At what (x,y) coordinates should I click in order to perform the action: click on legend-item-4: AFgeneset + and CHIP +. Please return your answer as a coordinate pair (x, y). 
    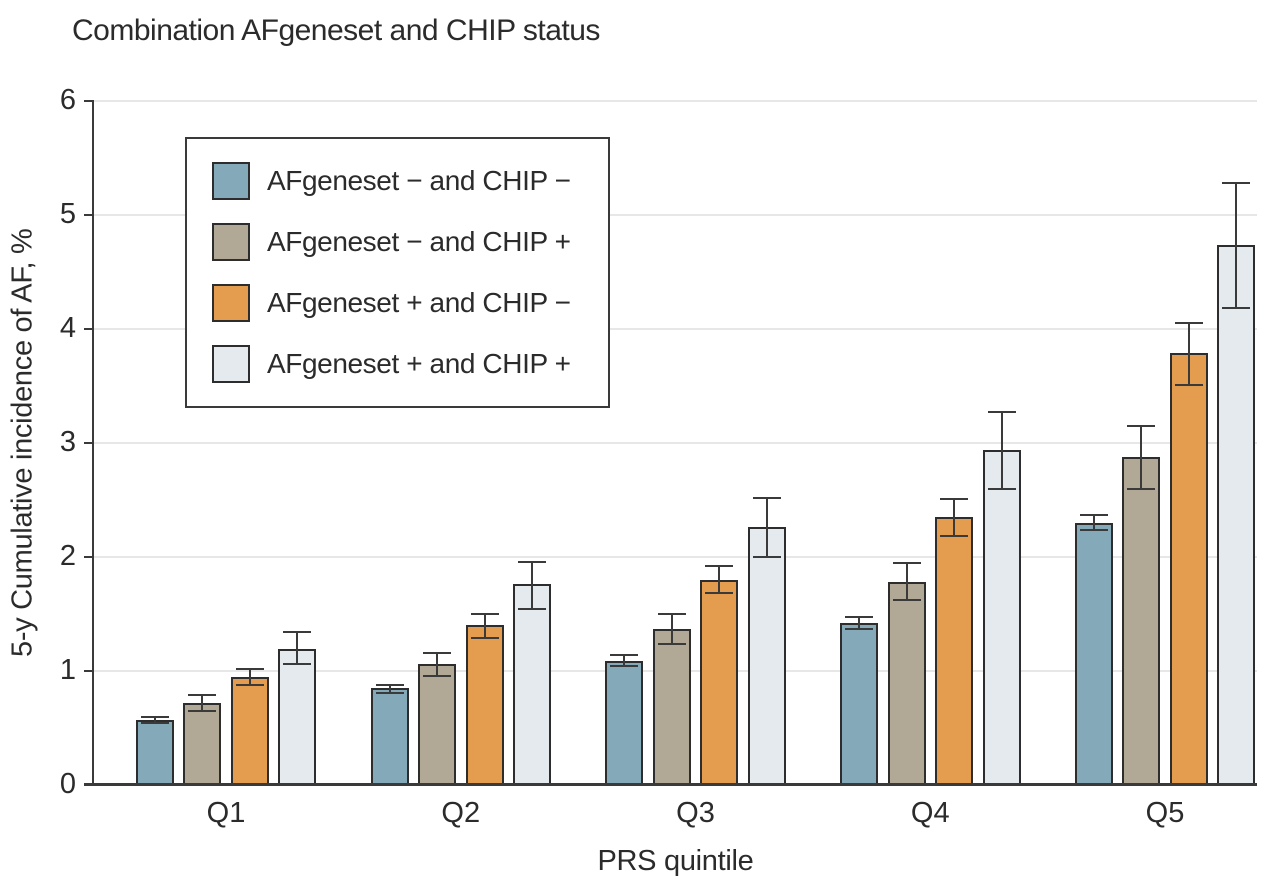
    Looking at the image, I should click on (410, 364).